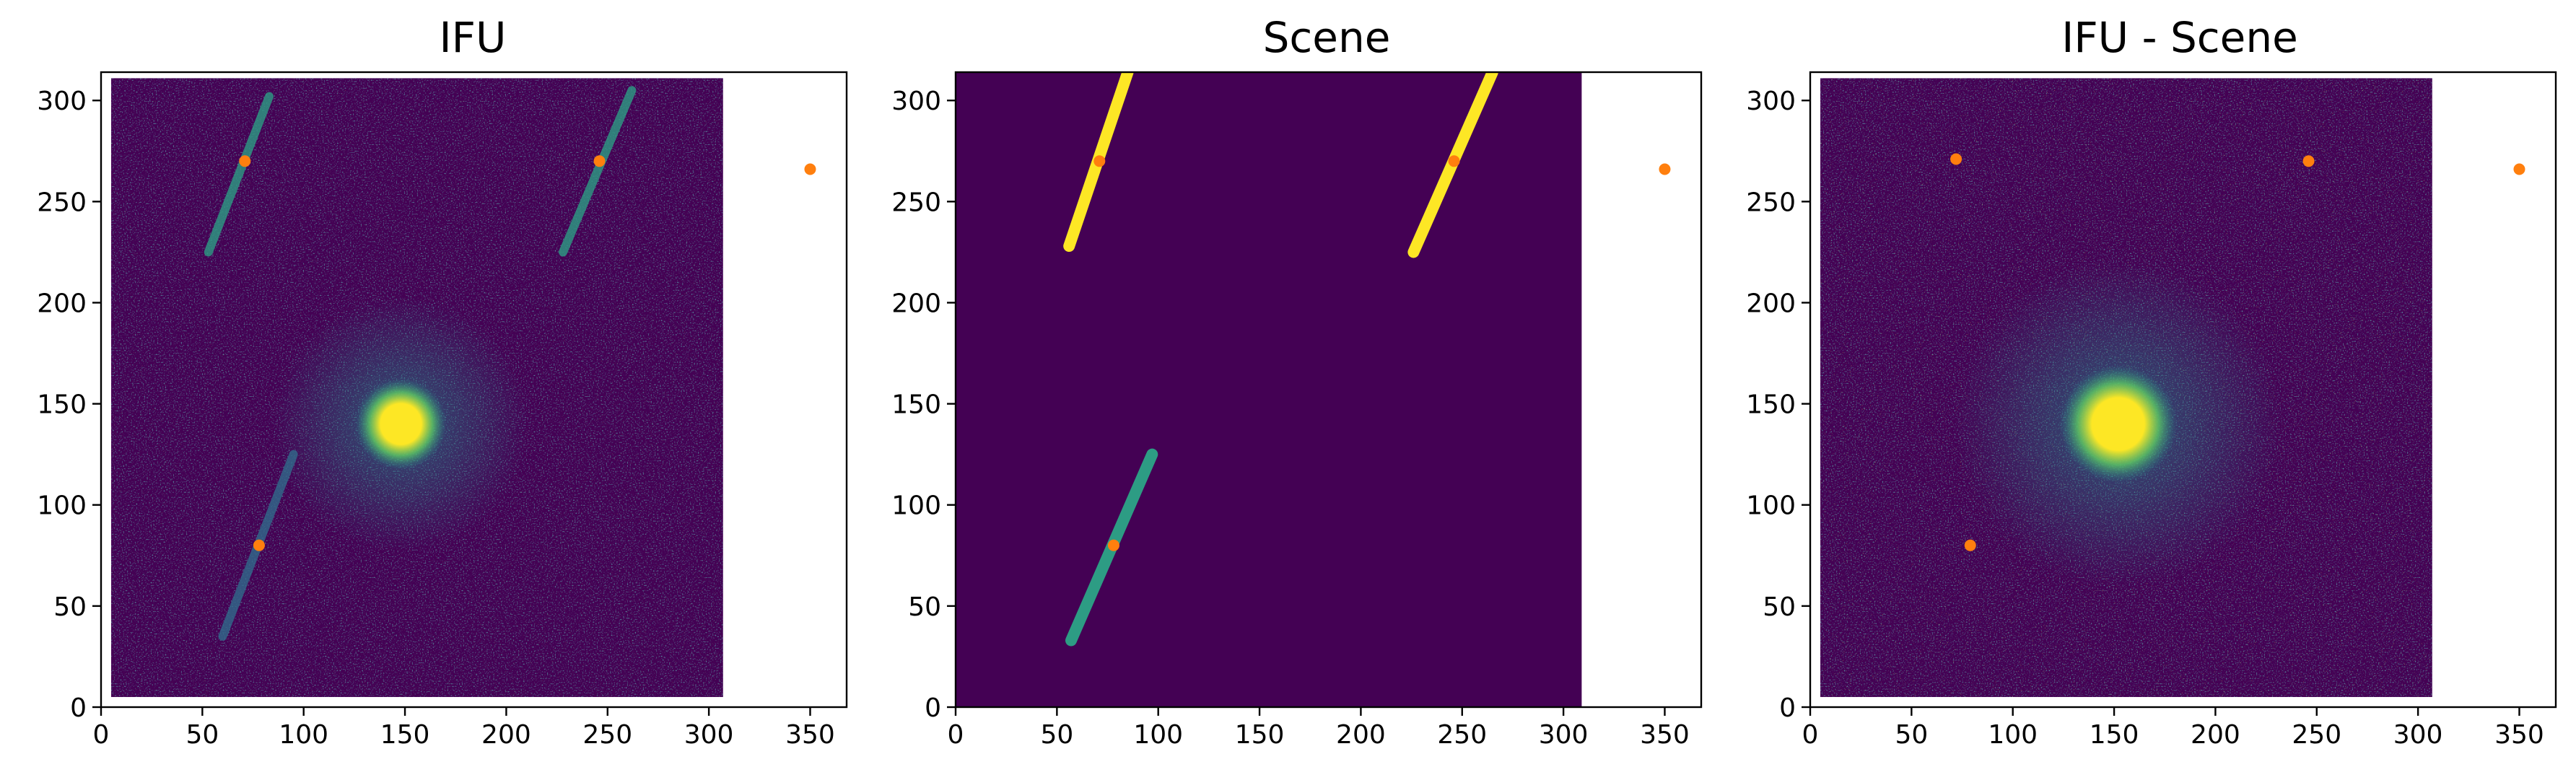 The width and height of the screenshot is (2576, 780). What do you see at coordinates (2179, 37) in the screenshot?
I see `panel-title: IFU - Scene` at bounding box center [2179, 37].